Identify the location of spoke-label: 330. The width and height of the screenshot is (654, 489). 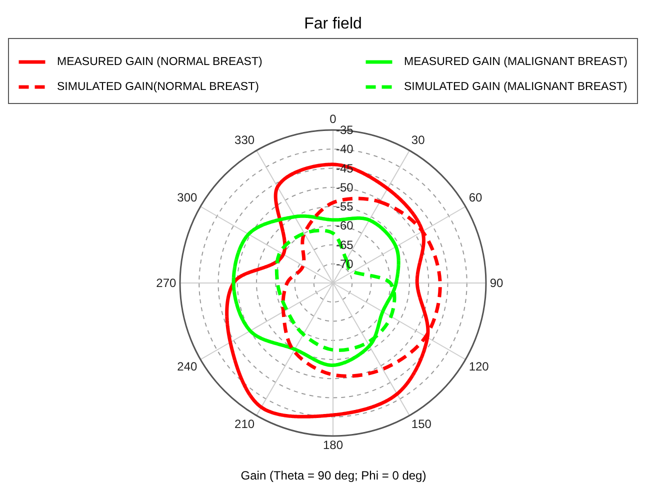
(244, 140).